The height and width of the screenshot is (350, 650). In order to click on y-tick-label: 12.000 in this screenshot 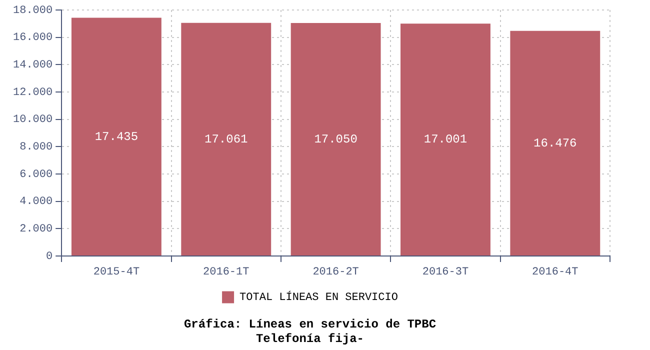, I will do `click(32, 92)`.